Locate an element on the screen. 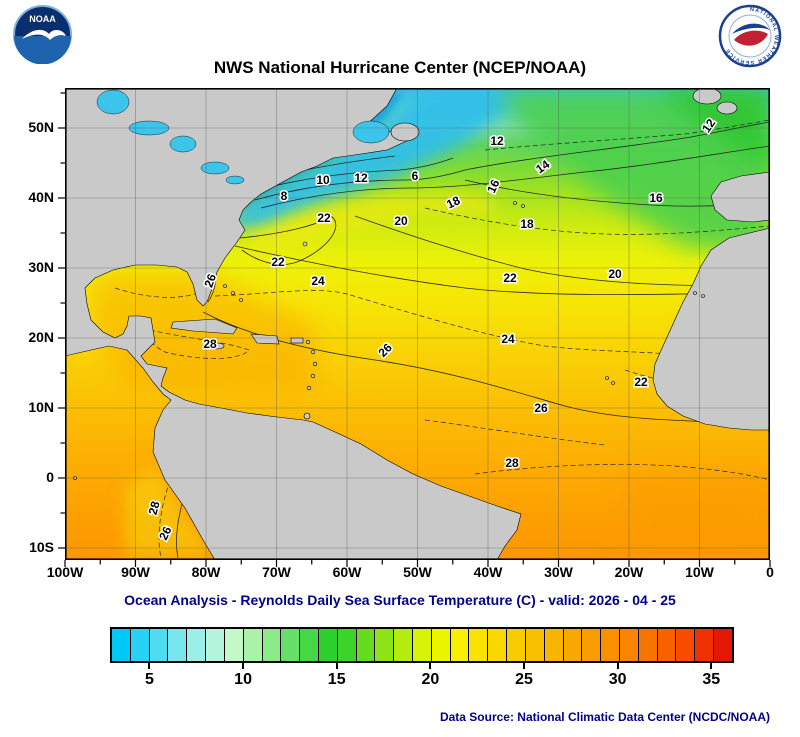  lon-axis-label: 0 is located at coordinates (770, 572).